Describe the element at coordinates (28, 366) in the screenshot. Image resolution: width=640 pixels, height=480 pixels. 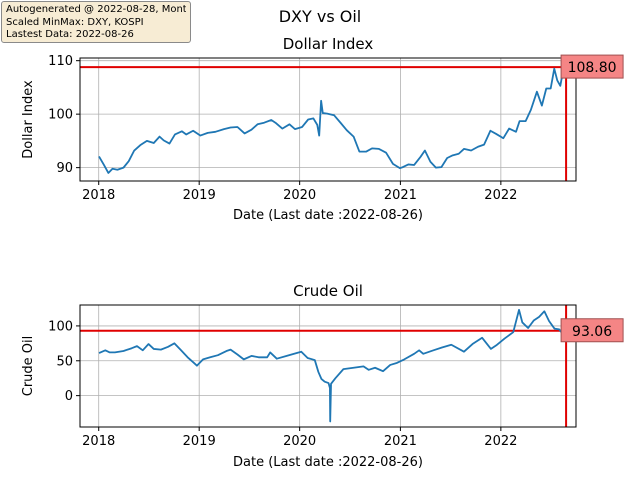
I see `y-axis-label: Crude Oil` at that location.